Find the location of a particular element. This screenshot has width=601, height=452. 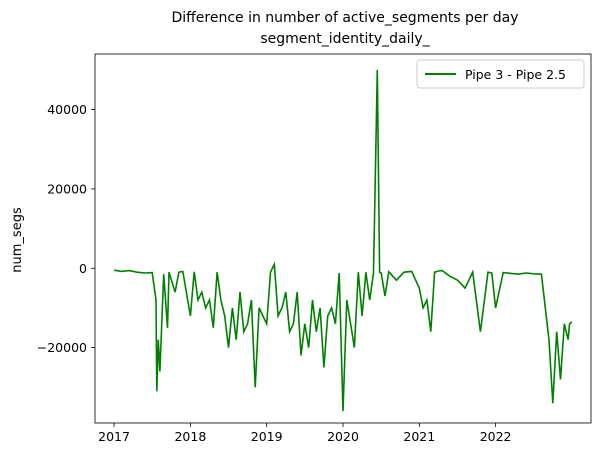

legend-label: Pipe 3 - Pipe 2.5 is located at coordinates (515, 74).